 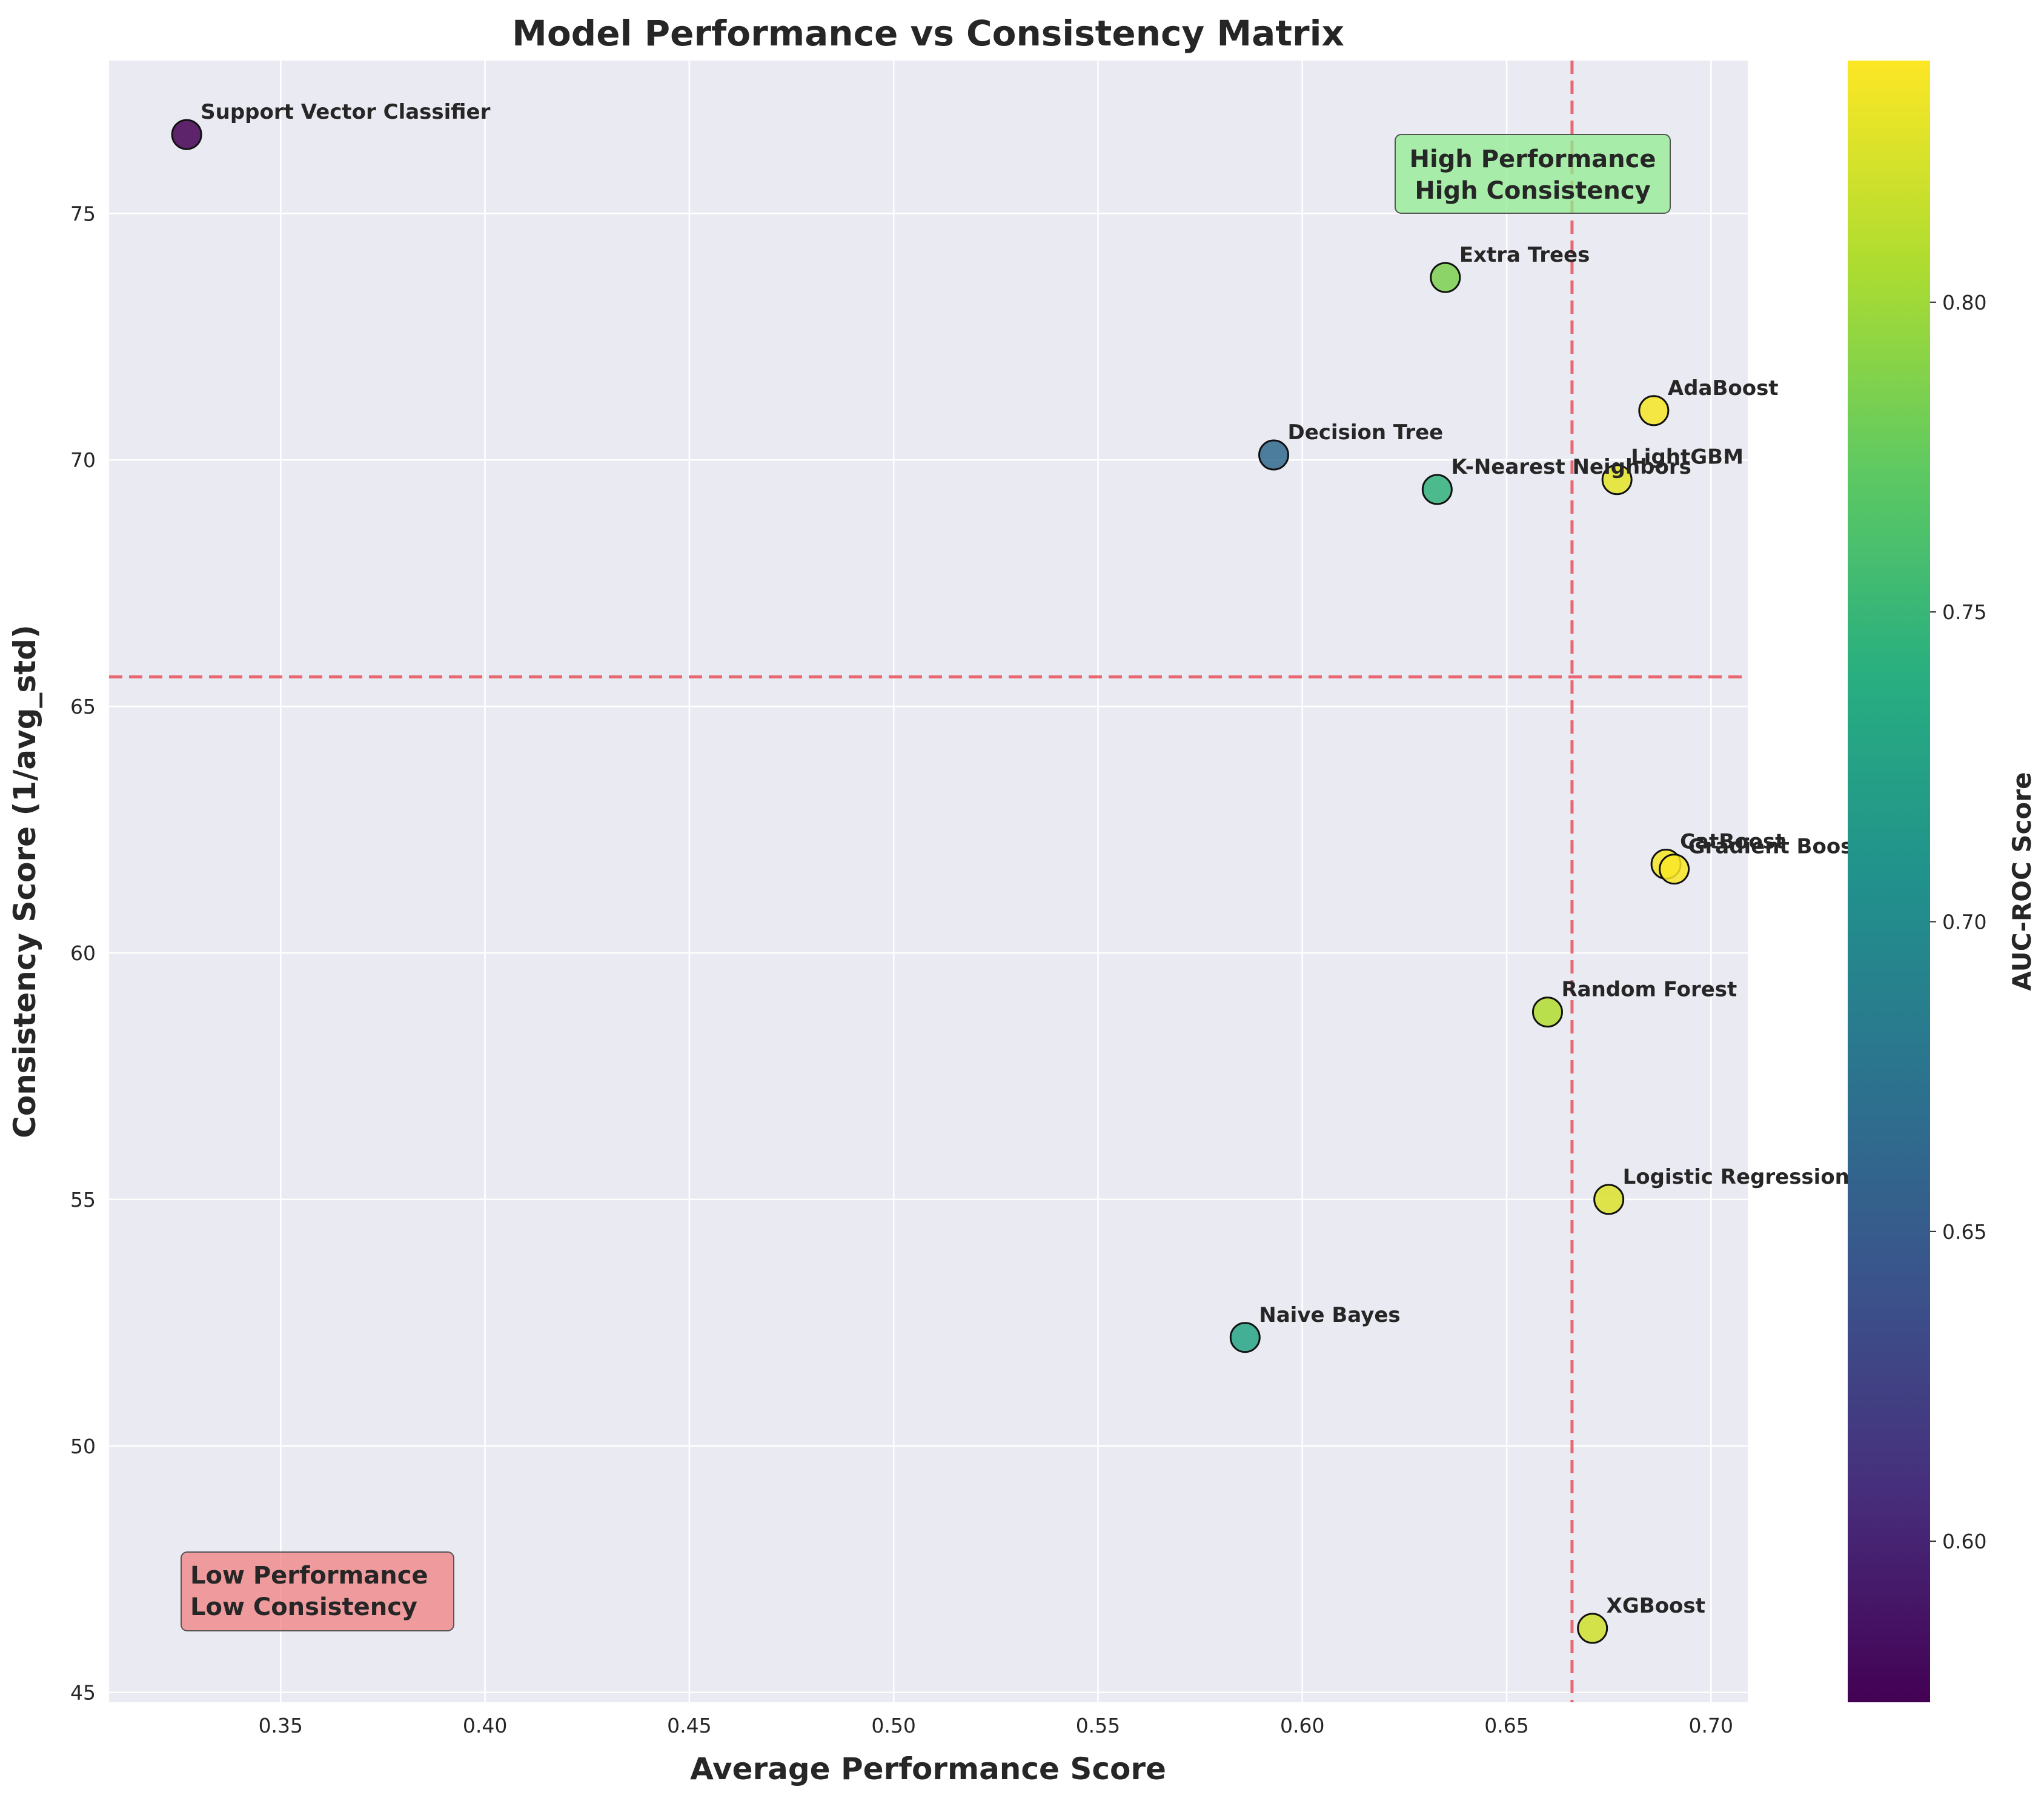 I want to click on y-tick-label: 50, so click(x=83, y=1446).